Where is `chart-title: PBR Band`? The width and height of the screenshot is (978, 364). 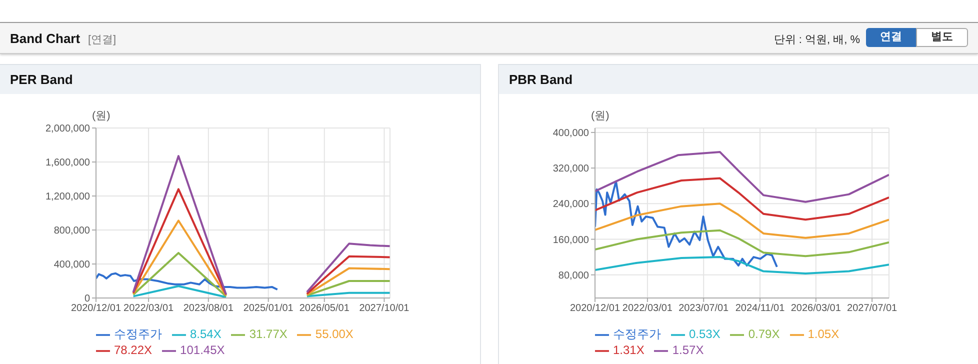 chart-title: PBR Band is located at coordinates (541, 79).